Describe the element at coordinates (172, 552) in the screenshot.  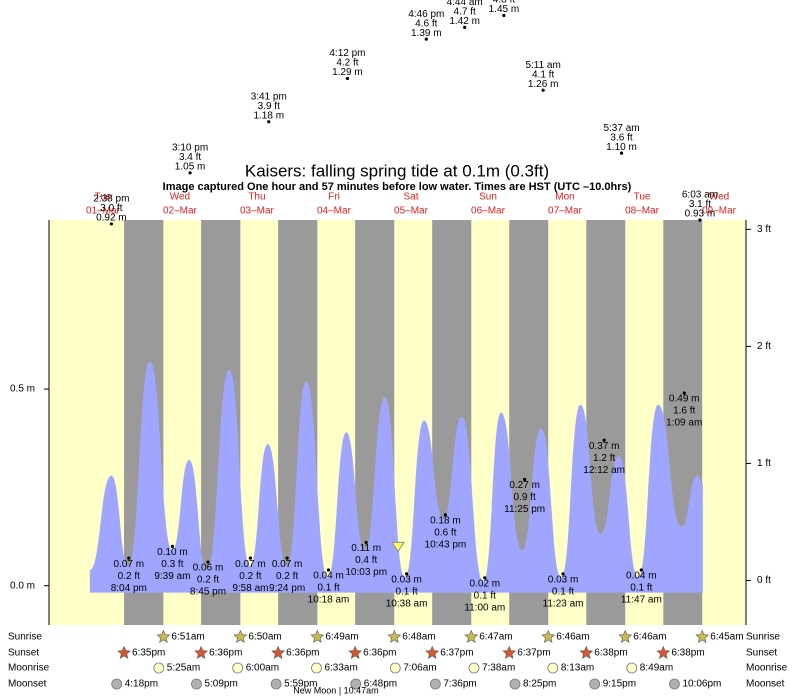
I see `low-tide-height-m: 0.10 m` at that location.